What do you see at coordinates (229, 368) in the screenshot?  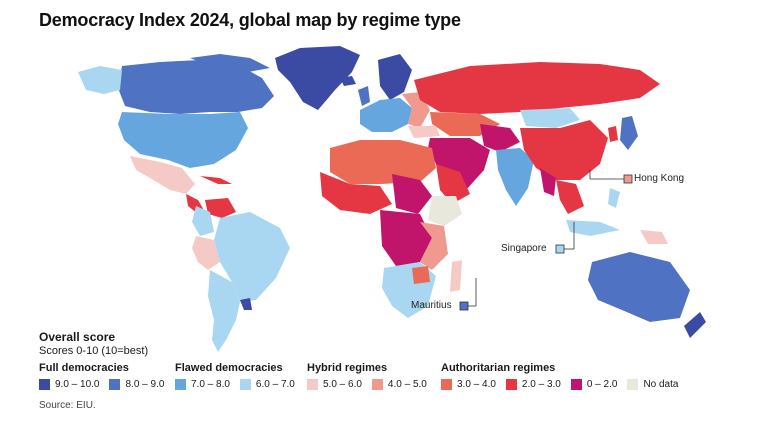 I see `legend-group-name: Flawed democracies` at bounding box center [229, 368].